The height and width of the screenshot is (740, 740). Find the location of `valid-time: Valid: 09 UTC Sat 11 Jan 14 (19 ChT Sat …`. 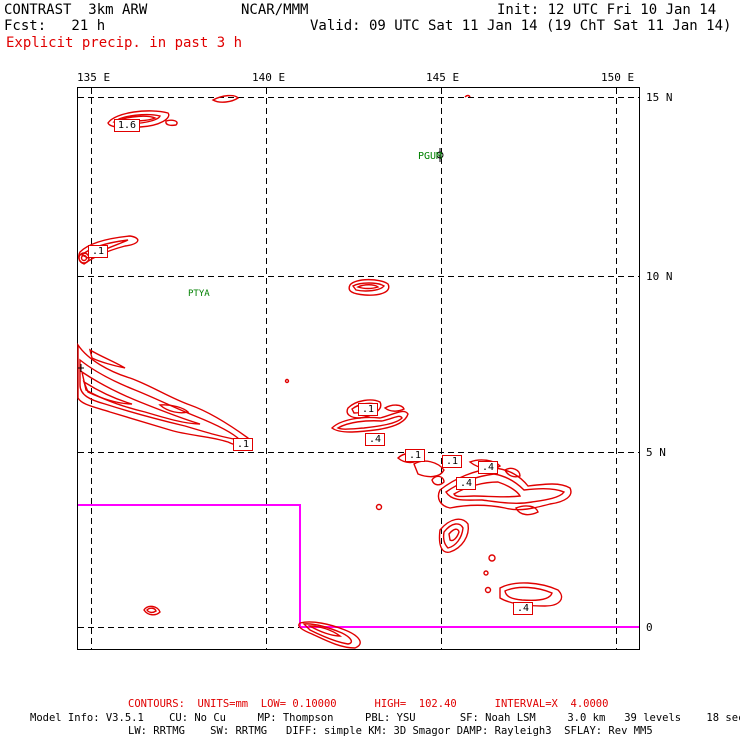

valid-time: Valid: 09 UTC Sat 11 Jan 14 (19 ChT Sat … is located at coordinates (521, 26).